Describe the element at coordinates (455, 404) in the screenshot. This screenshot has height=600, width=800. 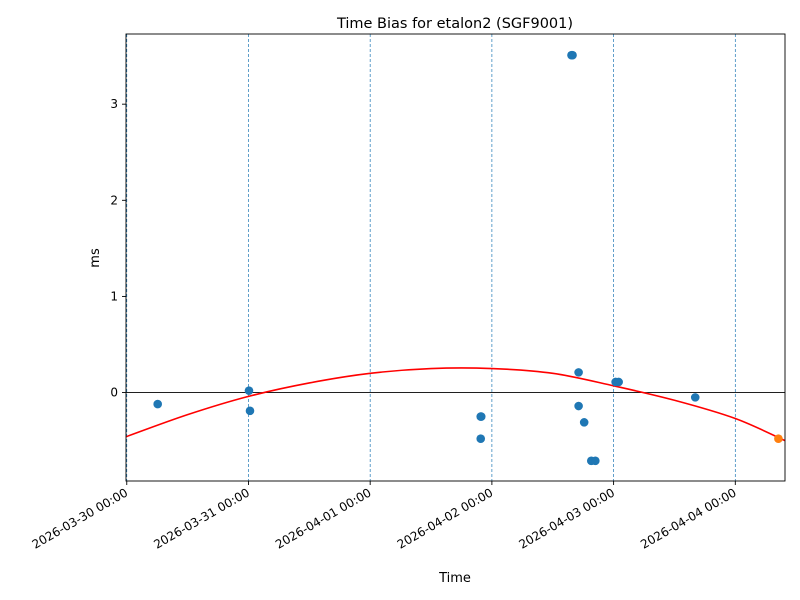
I see `fit-curve` at that location.